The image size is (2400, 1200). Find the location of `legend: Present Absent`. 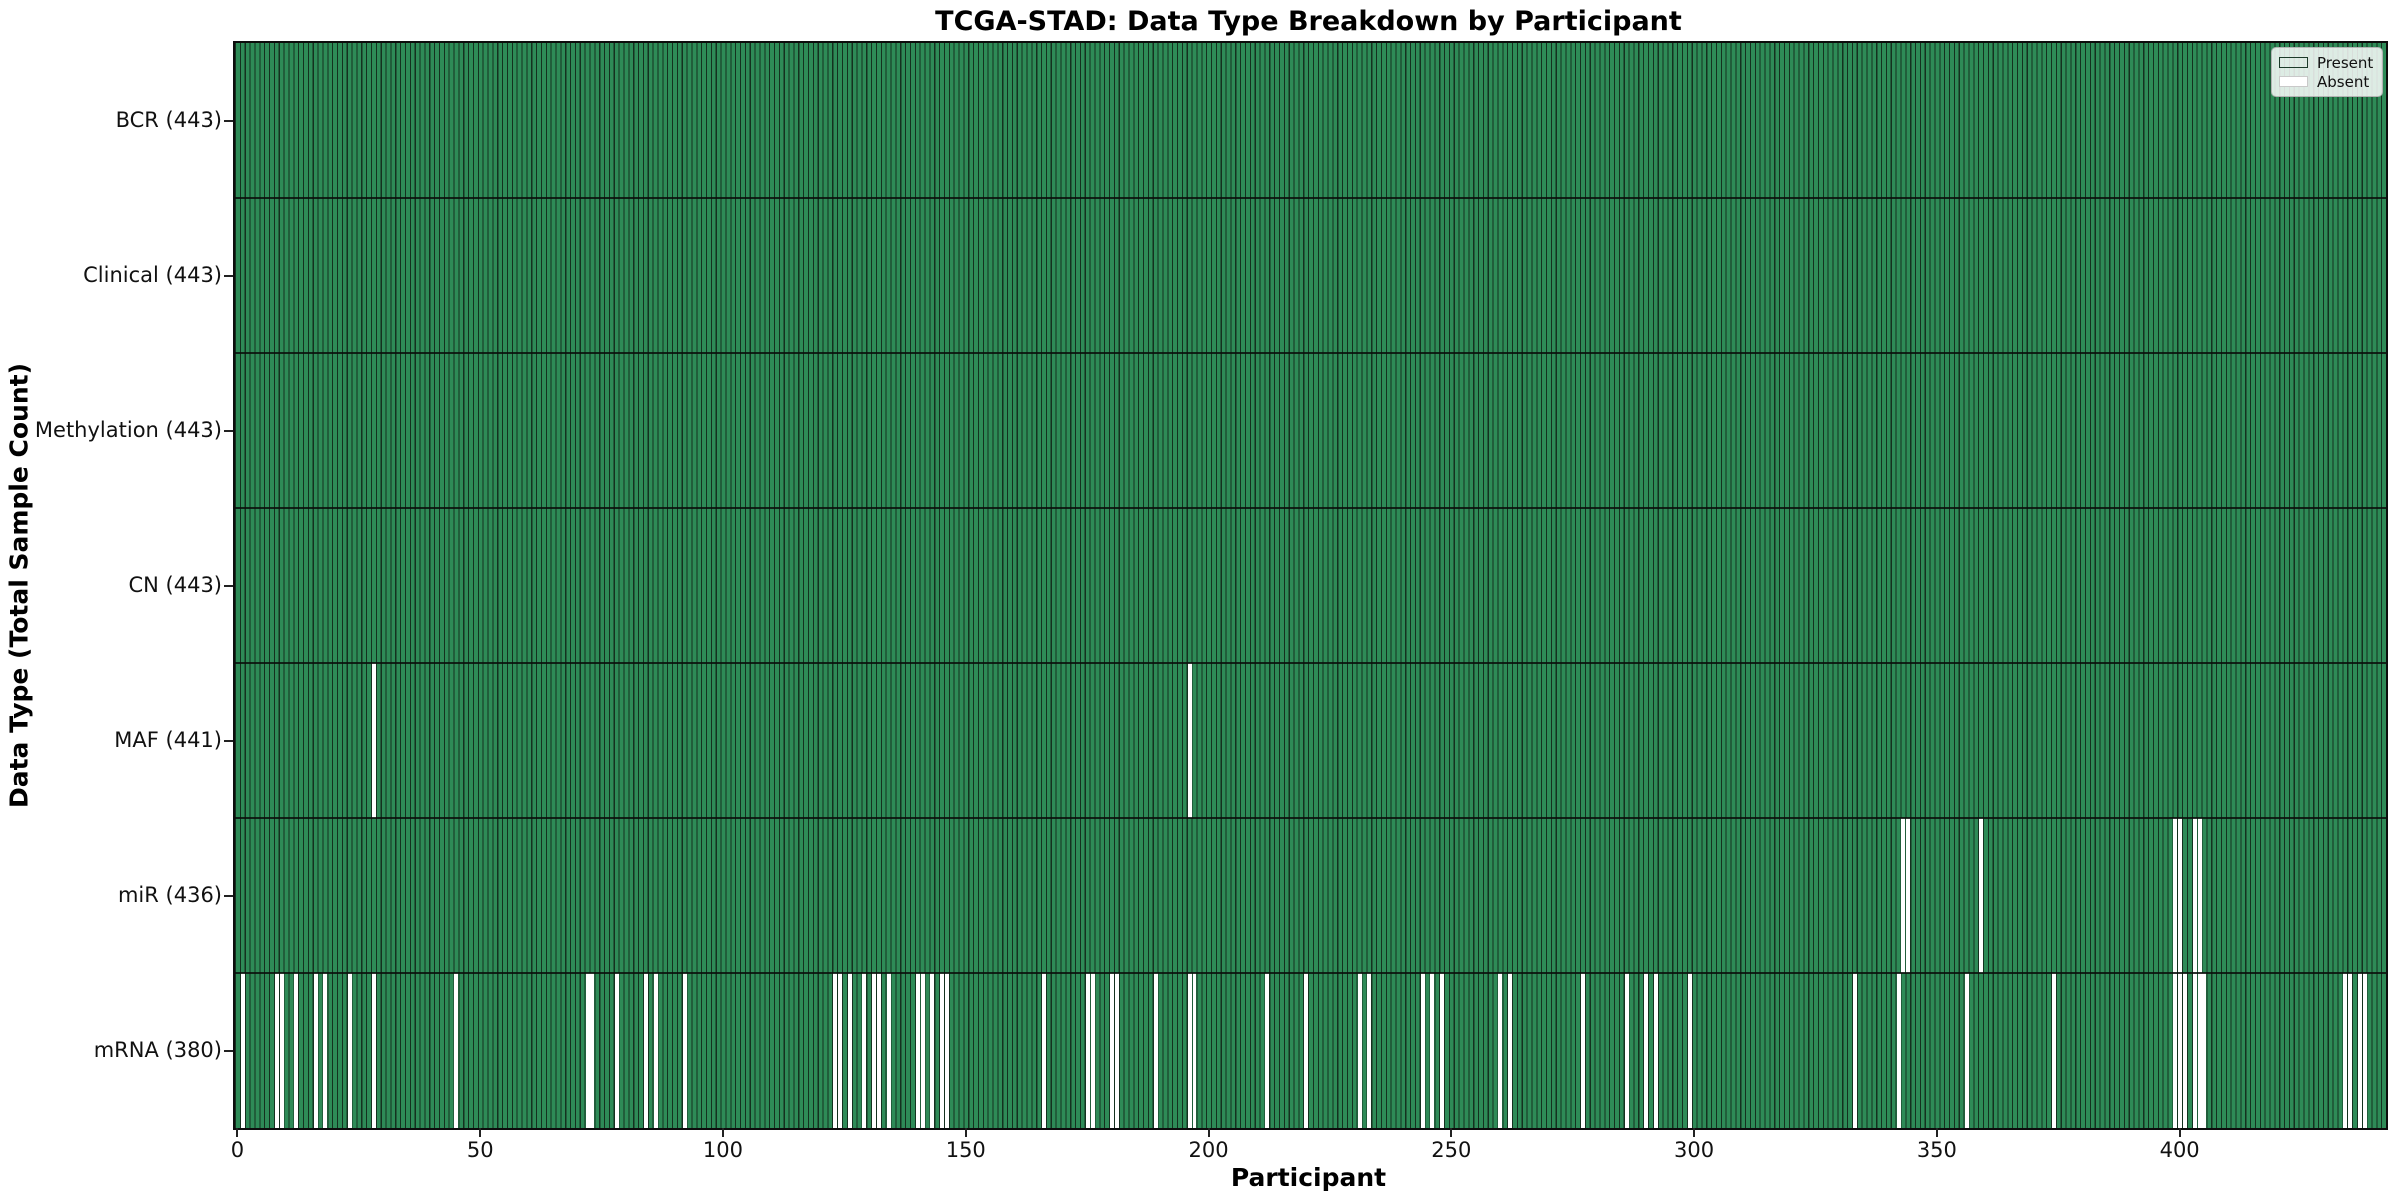

legend: Present Absent is located at coordinates (2327, 72).